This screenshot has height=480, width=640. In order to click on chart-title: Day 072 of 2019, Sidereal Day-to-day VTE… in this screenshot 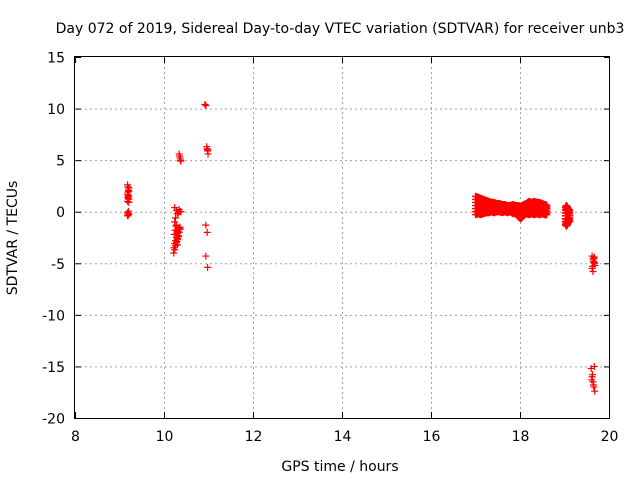, I will do `click(340, 29)`.